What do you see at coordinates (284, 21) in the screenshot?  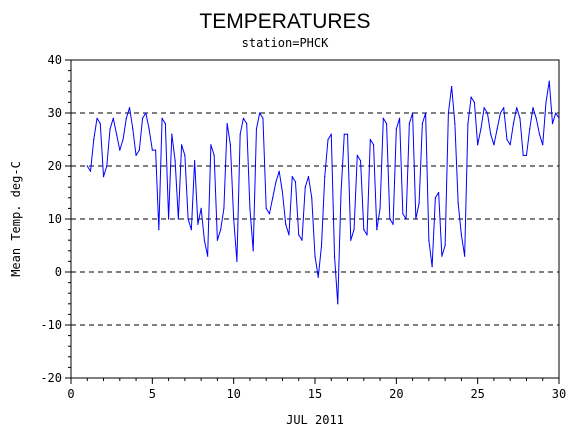 I see `chart-title: TEMPERATURES` at bounding box center [284, 21].